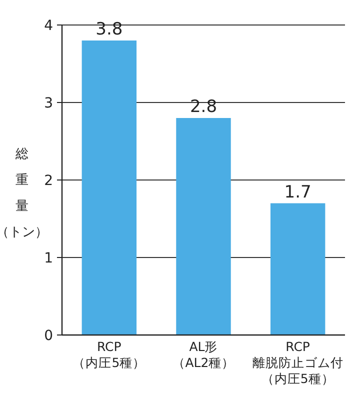  Describe the element at coordinates (109, 355) in the screenshot. I see `category-label: RCP （内圧5種）` at that location.